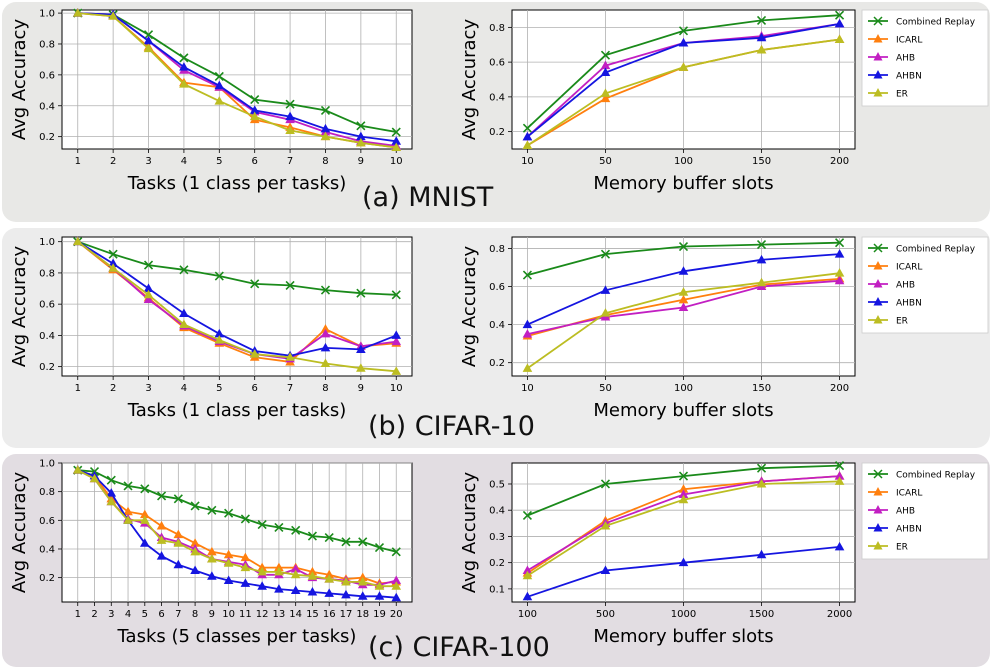  I want to click on x-tick-label: 16, so click(329, 614).